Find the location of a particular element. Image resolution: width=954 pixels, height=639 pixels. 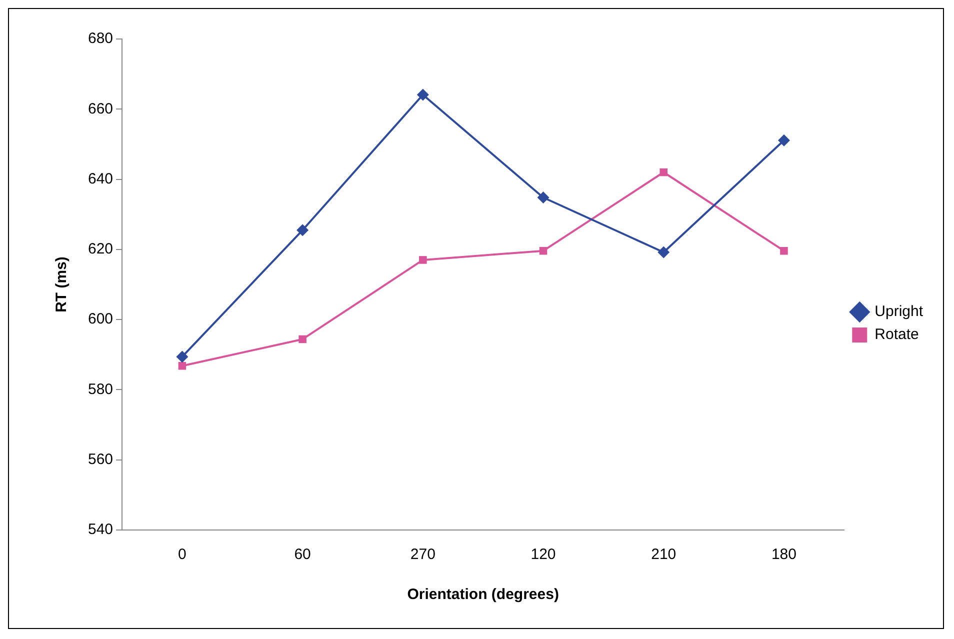

y-tick-label: 680 is located at coordinates (101, 39).